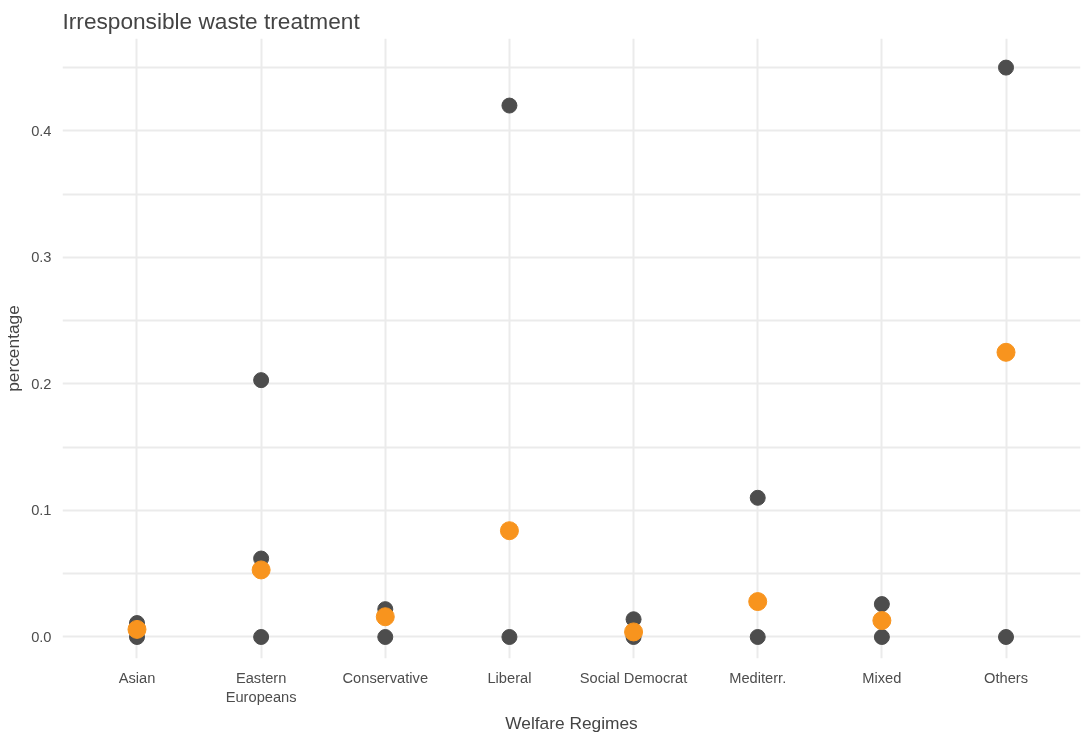 This screenshot has height=739, width=1089. I want to click on y-tick-label: 0.0, so click(41, 636).